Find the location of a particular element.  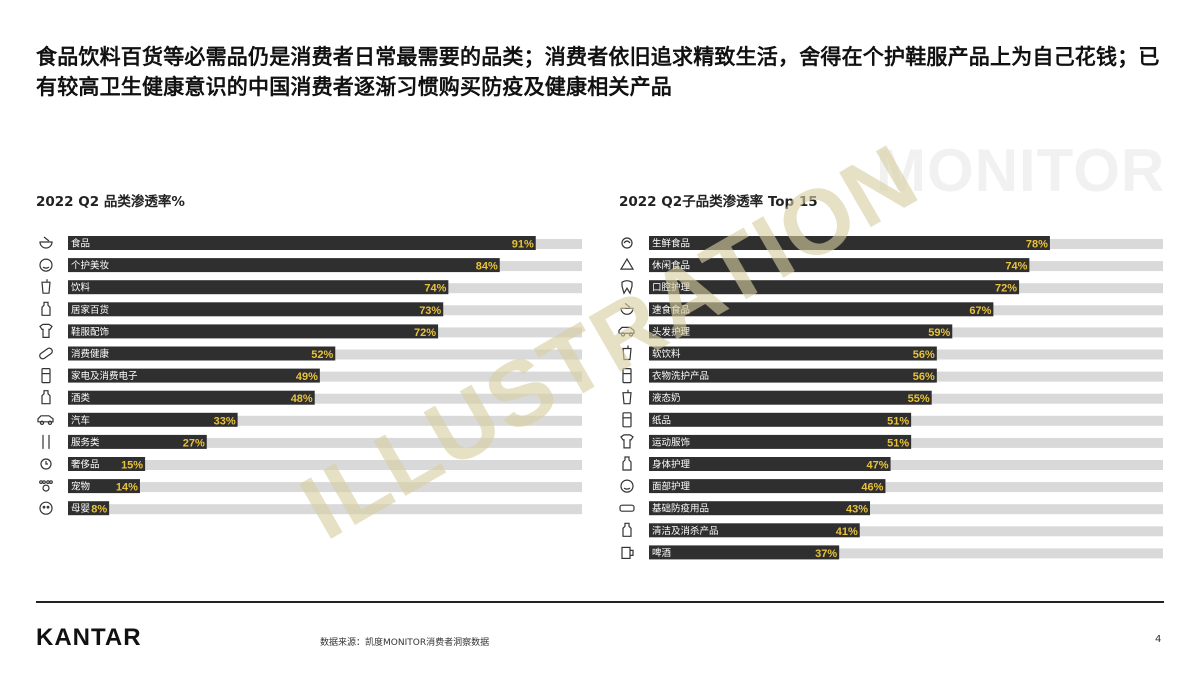

data-source-note: 数据来源：凯度MONITOR消费者洞察数据 is located at coordinates (405, 643).